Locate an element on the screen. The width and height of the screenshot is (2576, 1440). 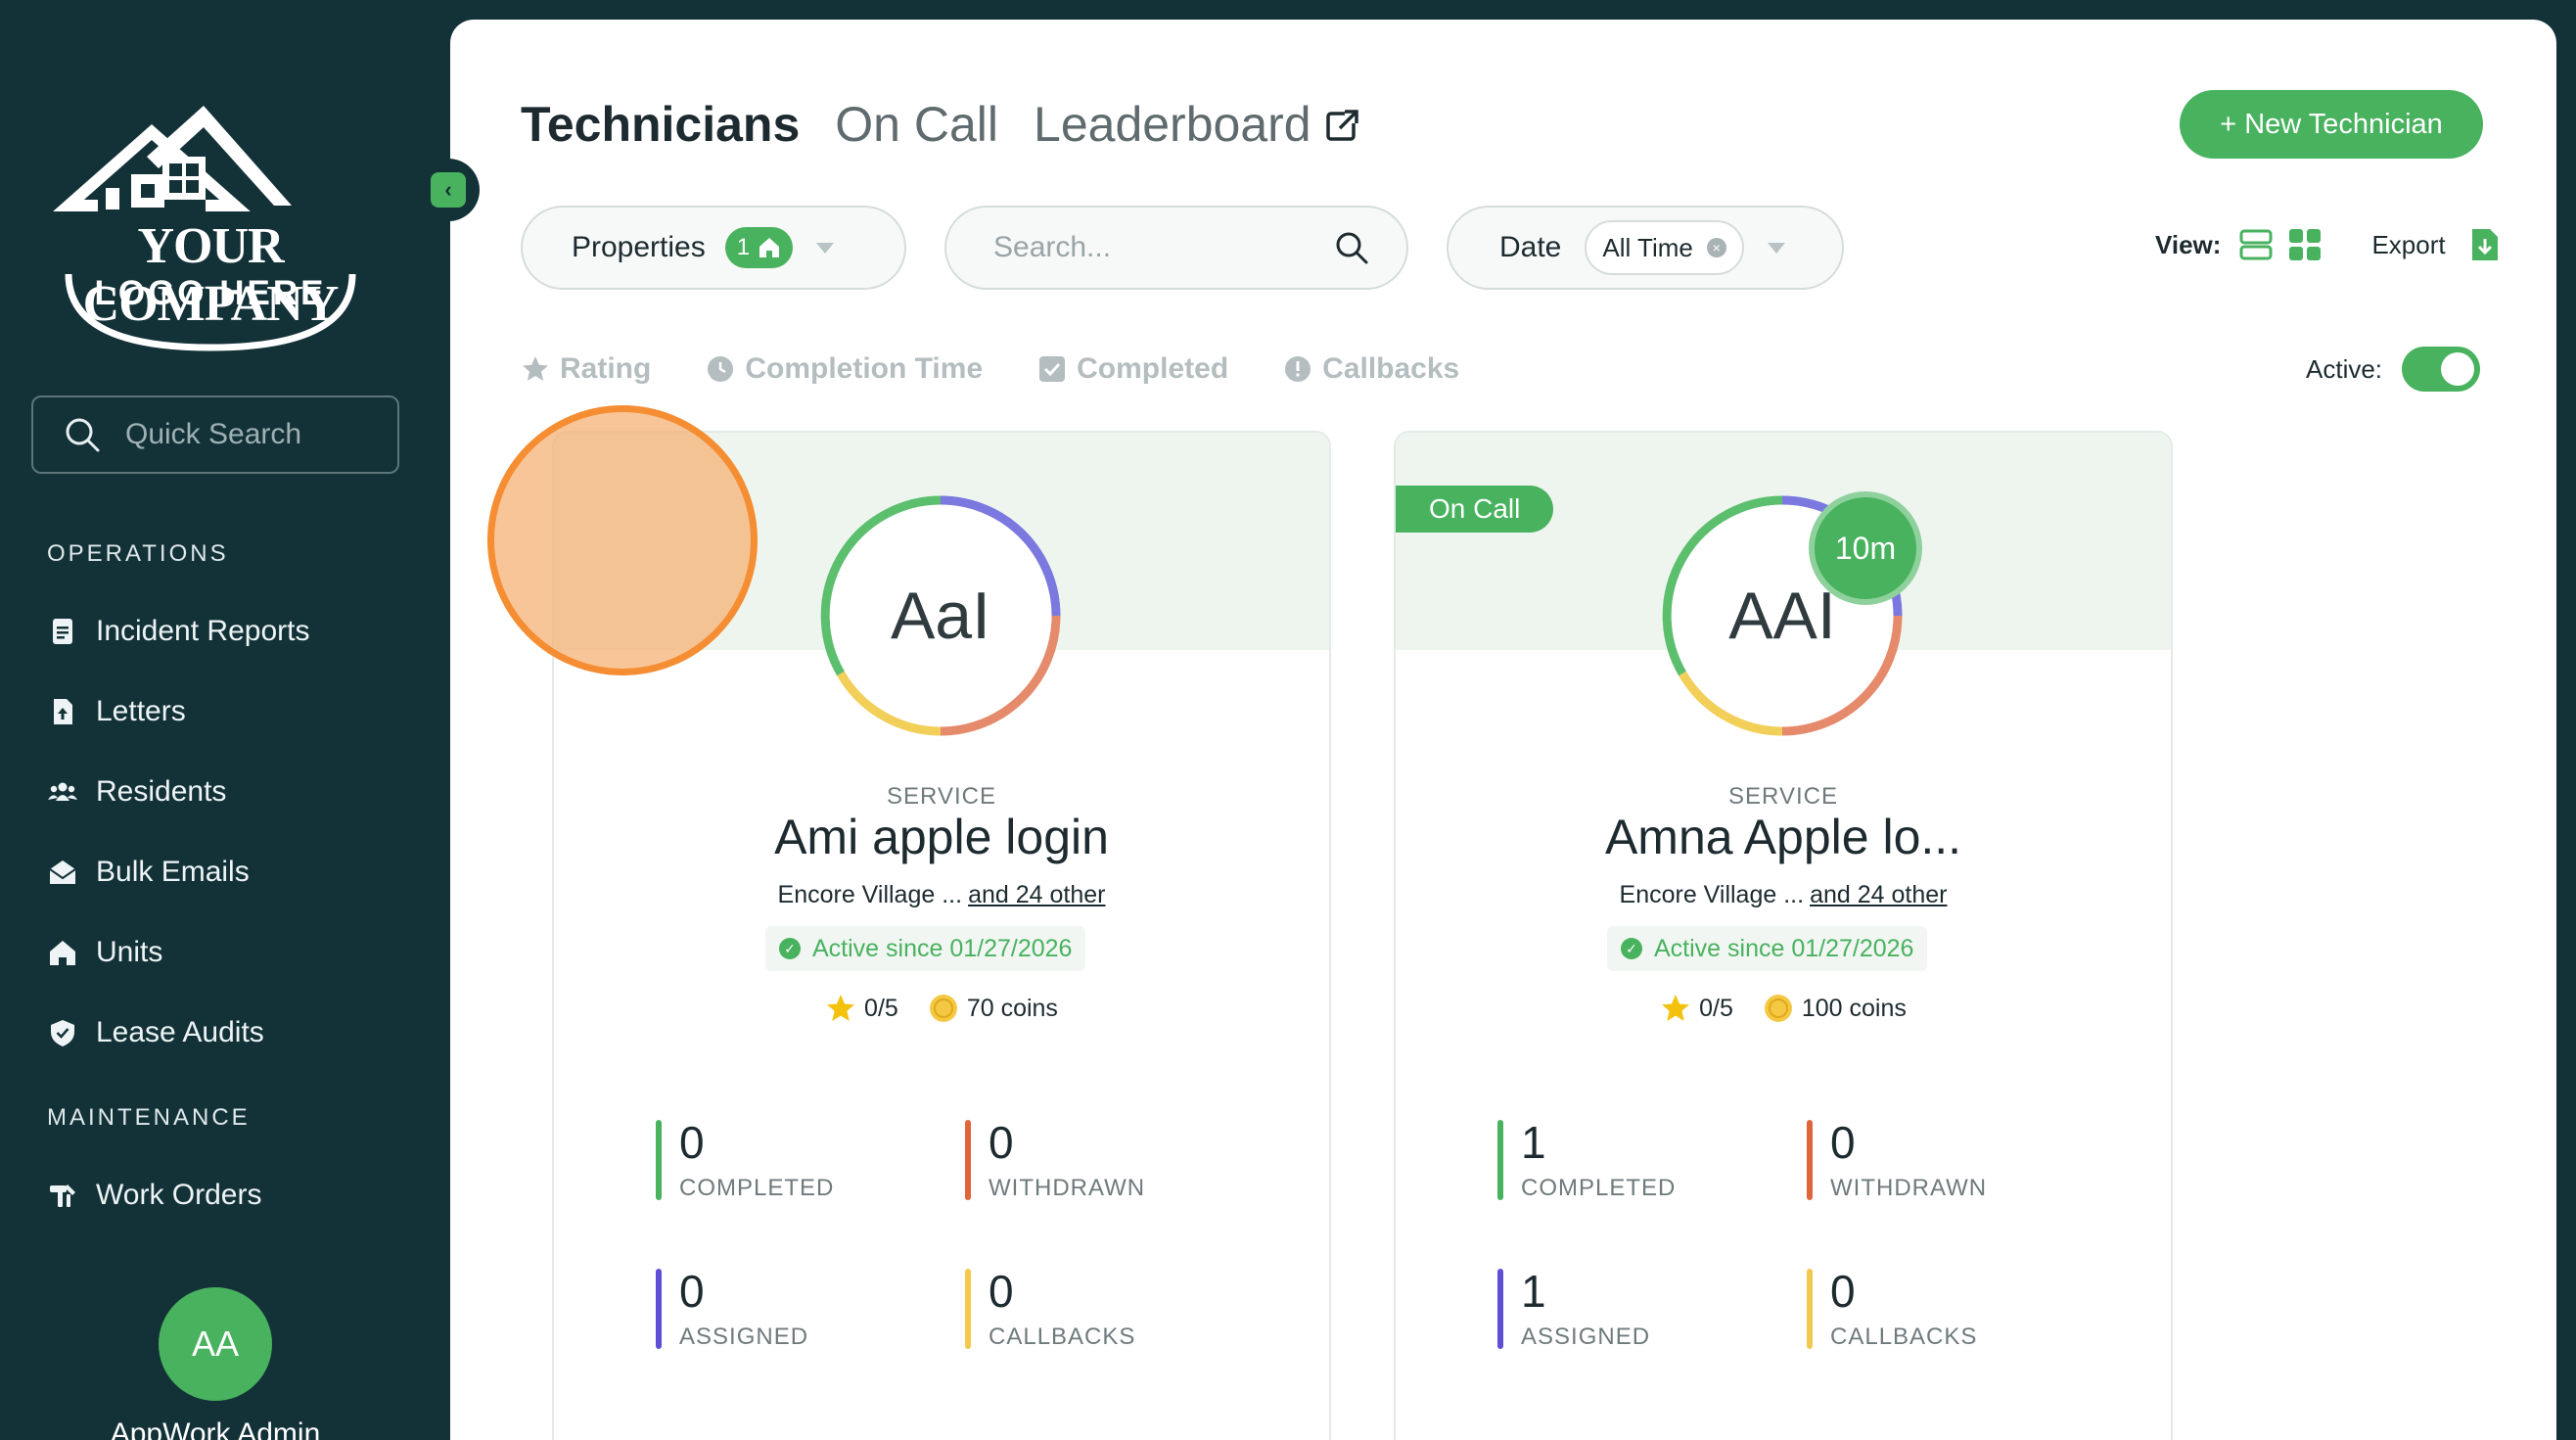
on-call-badge: On Call is located at coordinates (1475, 509).